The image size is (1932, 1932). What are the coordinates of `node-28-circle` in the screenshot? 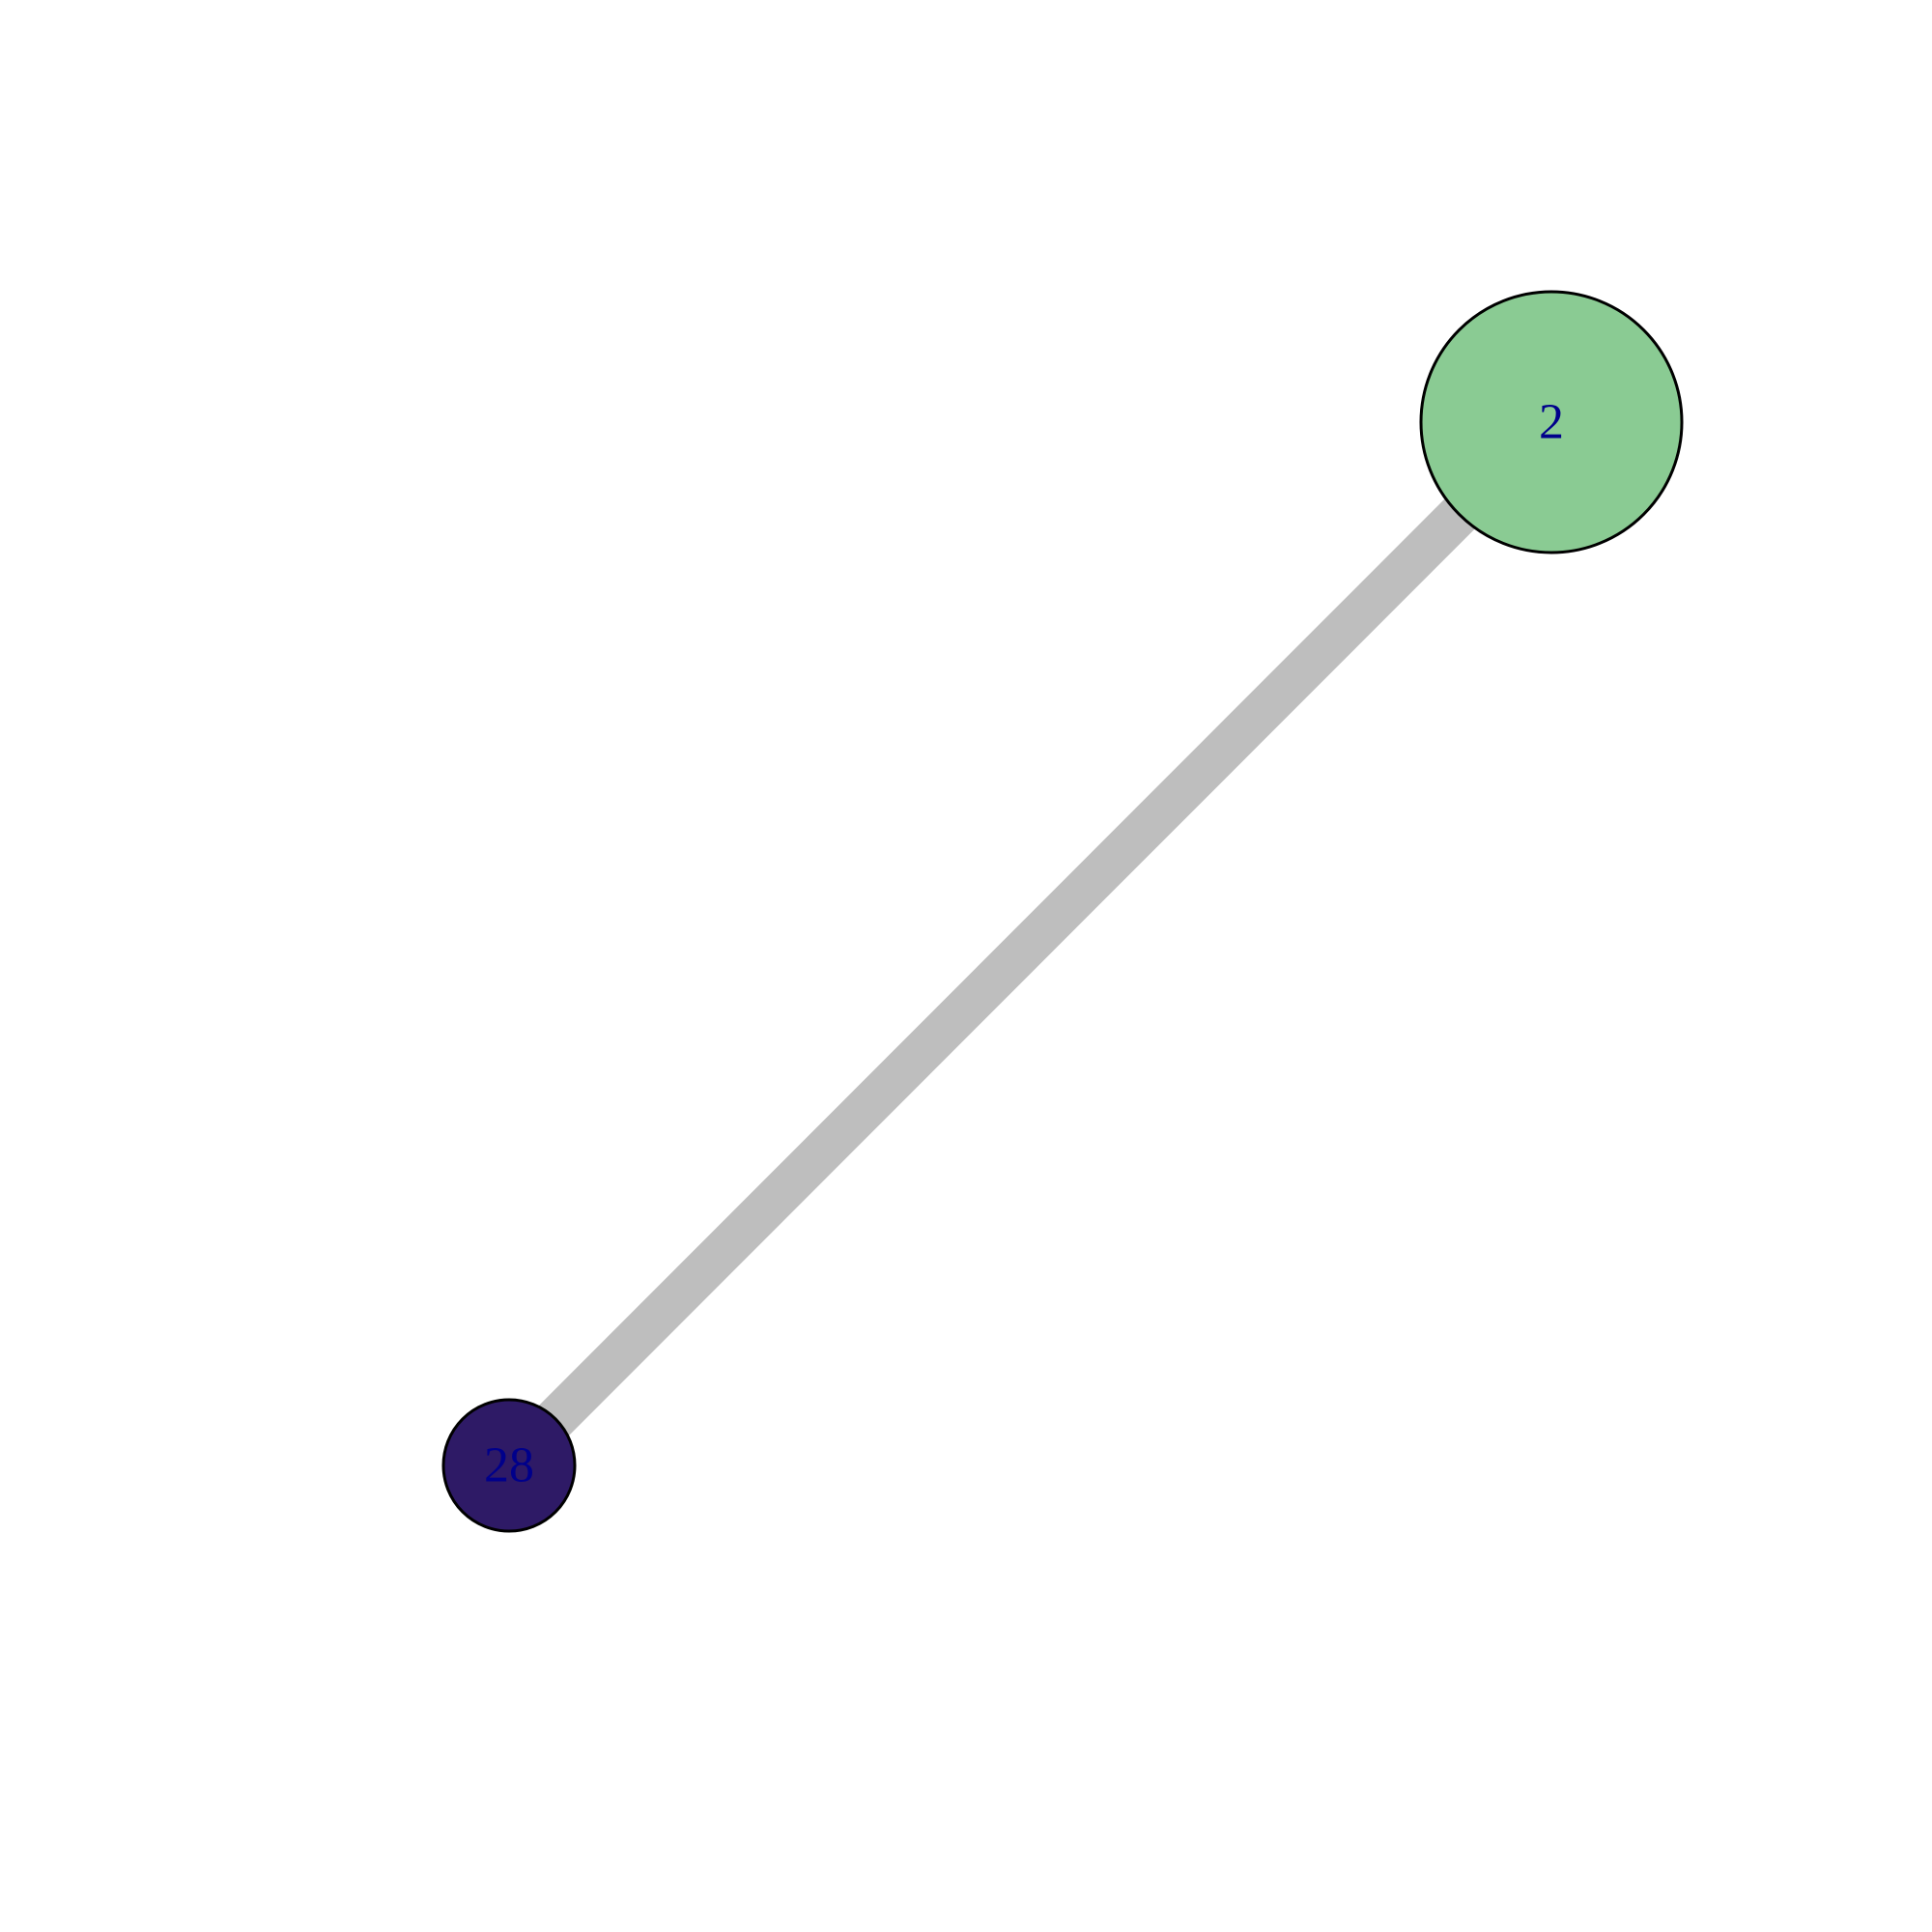 It's located at (509, 1465).